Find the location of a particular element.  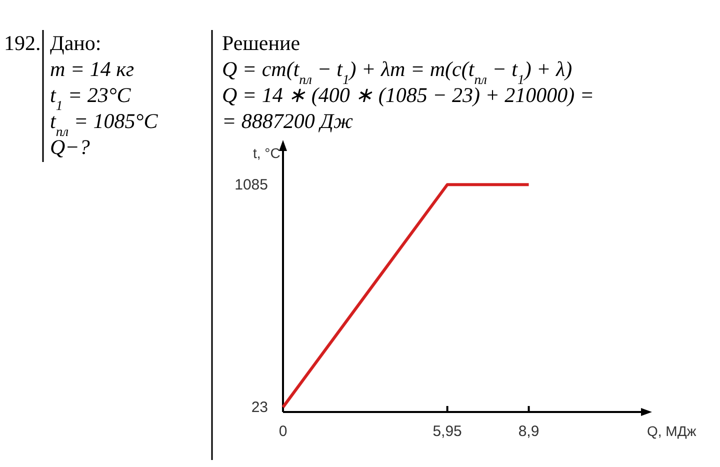

y-tick-label: 23 is located at coordinates (259, 407).